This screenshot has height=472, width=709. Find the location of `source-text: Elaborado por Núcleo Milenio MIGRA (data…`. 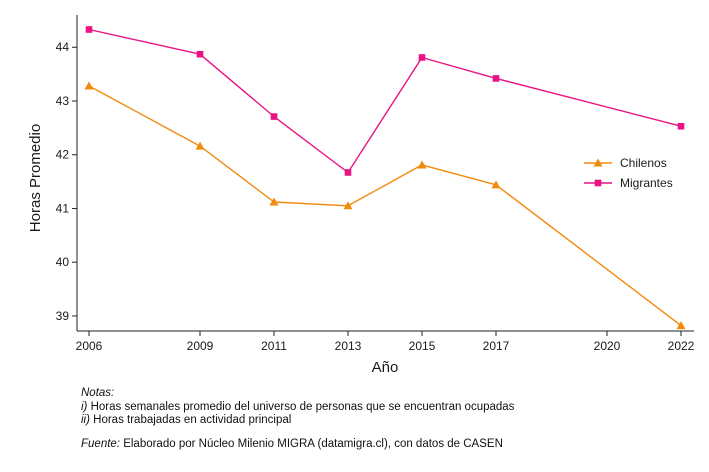

source-text: Elaborado por Núcleo Milenio MIGRA (data… is located at coordinates (311, 443).